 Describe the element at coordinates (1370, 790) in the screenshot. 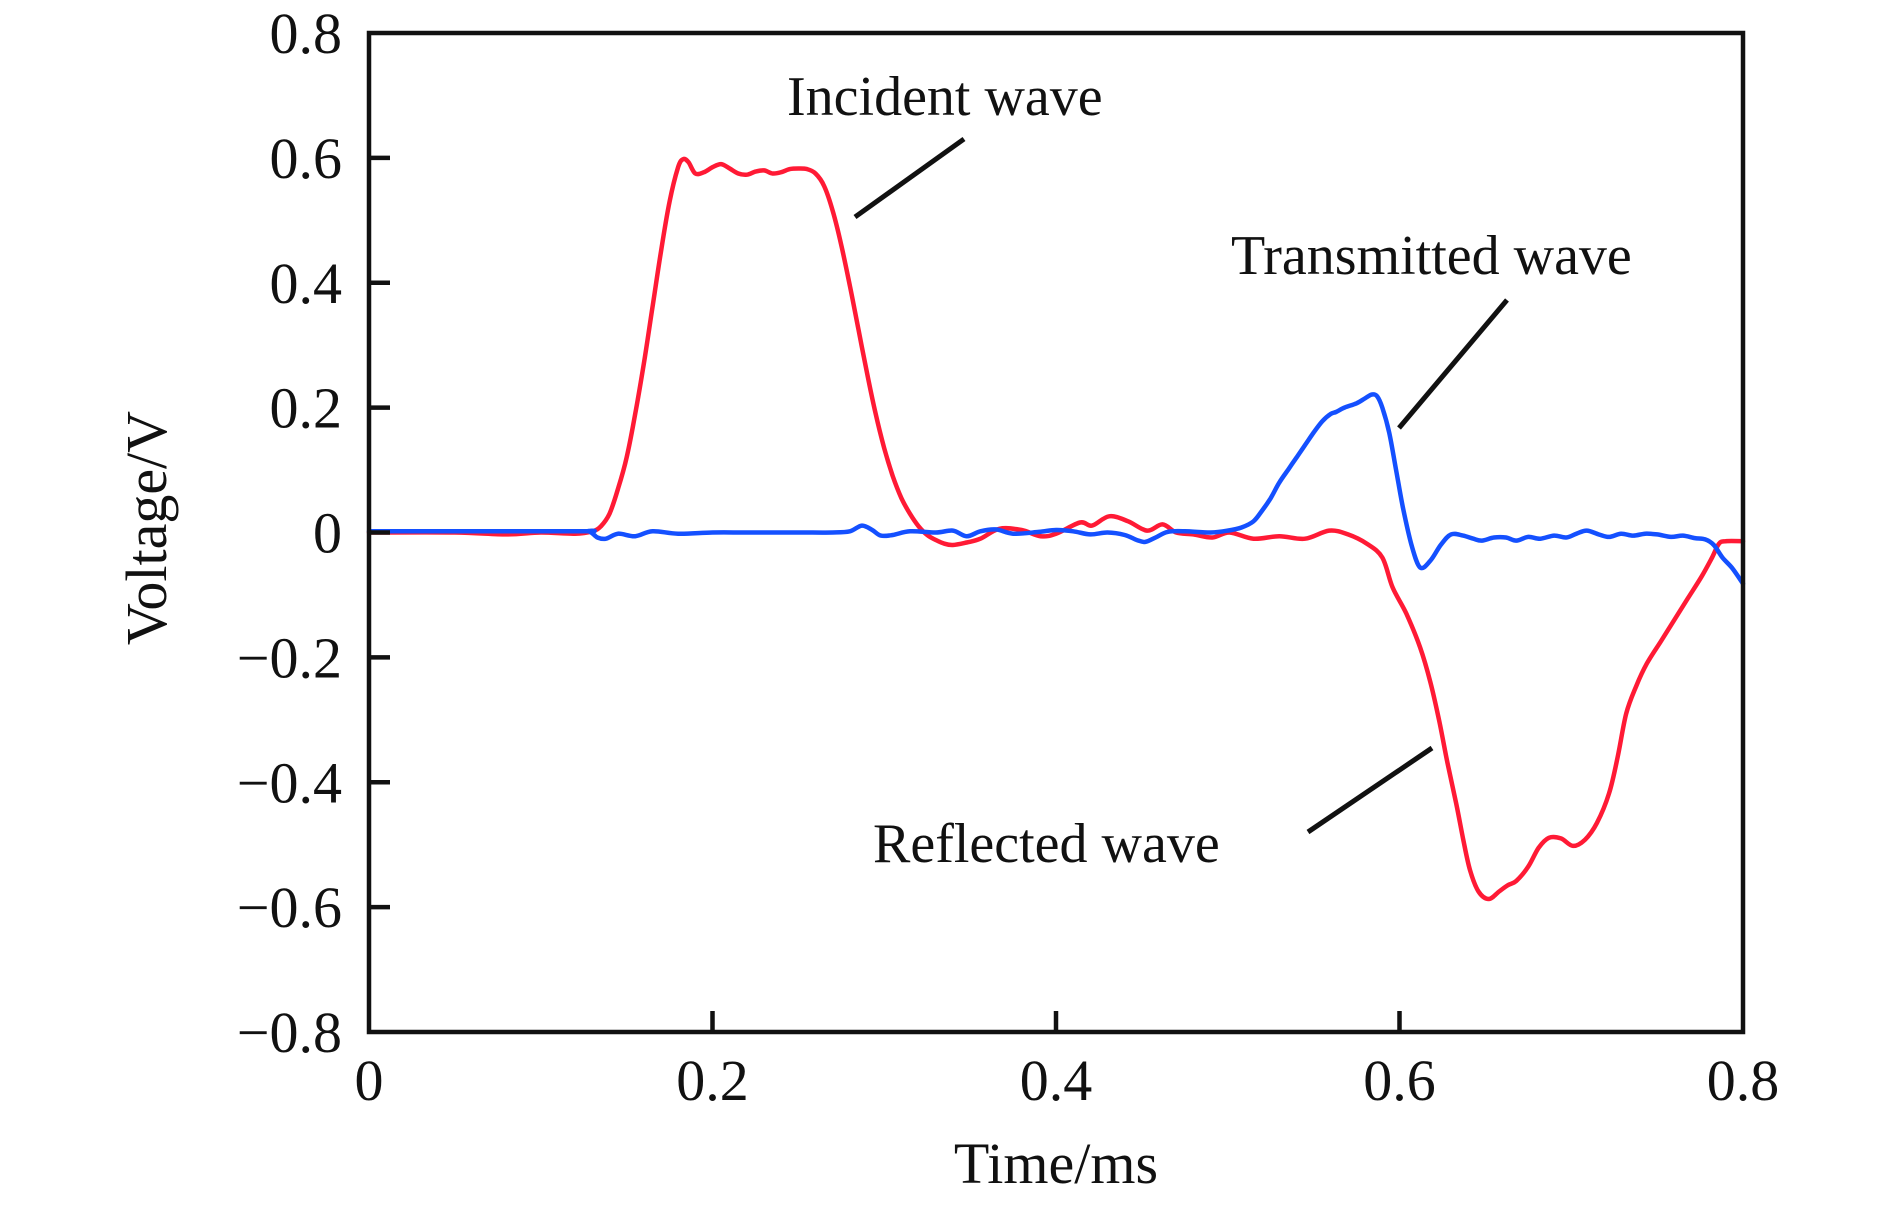

I see `leader-line-reflected` at that location.